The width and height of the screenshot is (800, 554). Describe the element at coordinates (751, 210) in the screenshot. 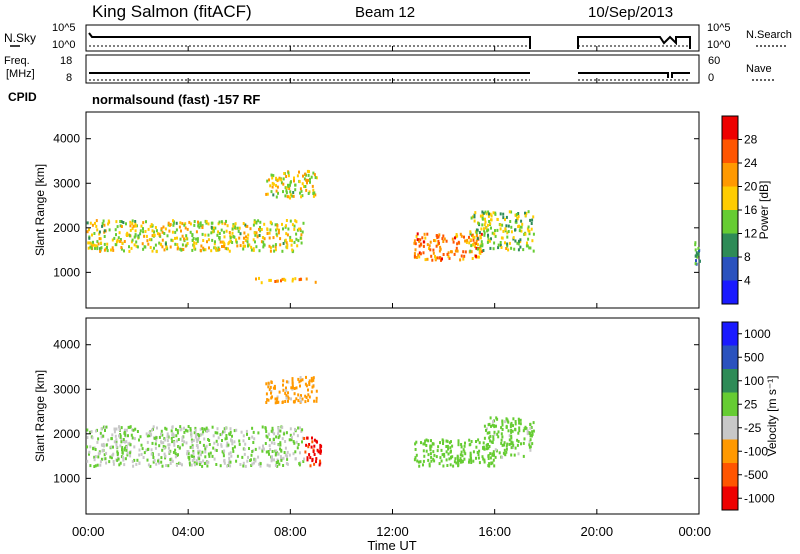

I see `power-colorbar-tick-label: 16` at that location.